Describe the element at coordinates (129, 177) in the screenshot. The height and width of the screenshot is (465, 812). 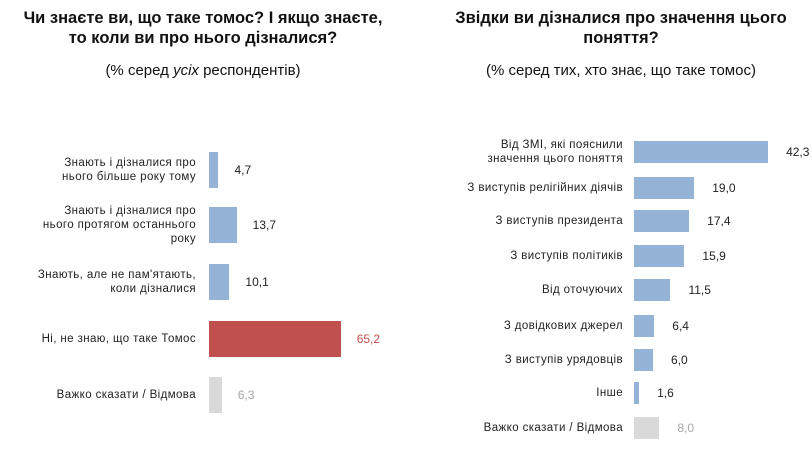
I see `label-line: нього більше року тому` at that location.